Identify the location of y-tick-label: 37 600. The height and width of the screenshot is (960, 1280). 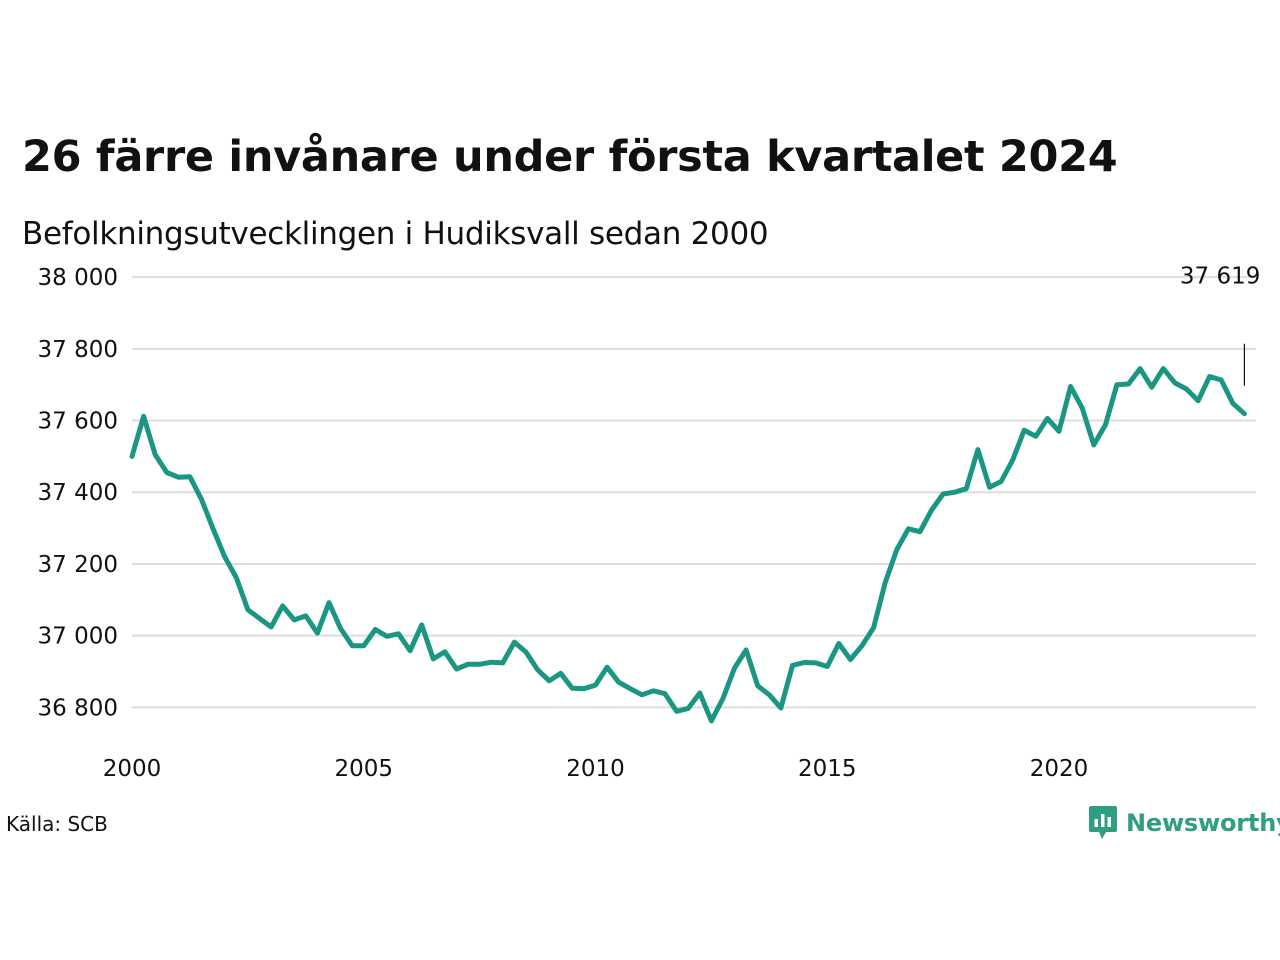
(78, 422).